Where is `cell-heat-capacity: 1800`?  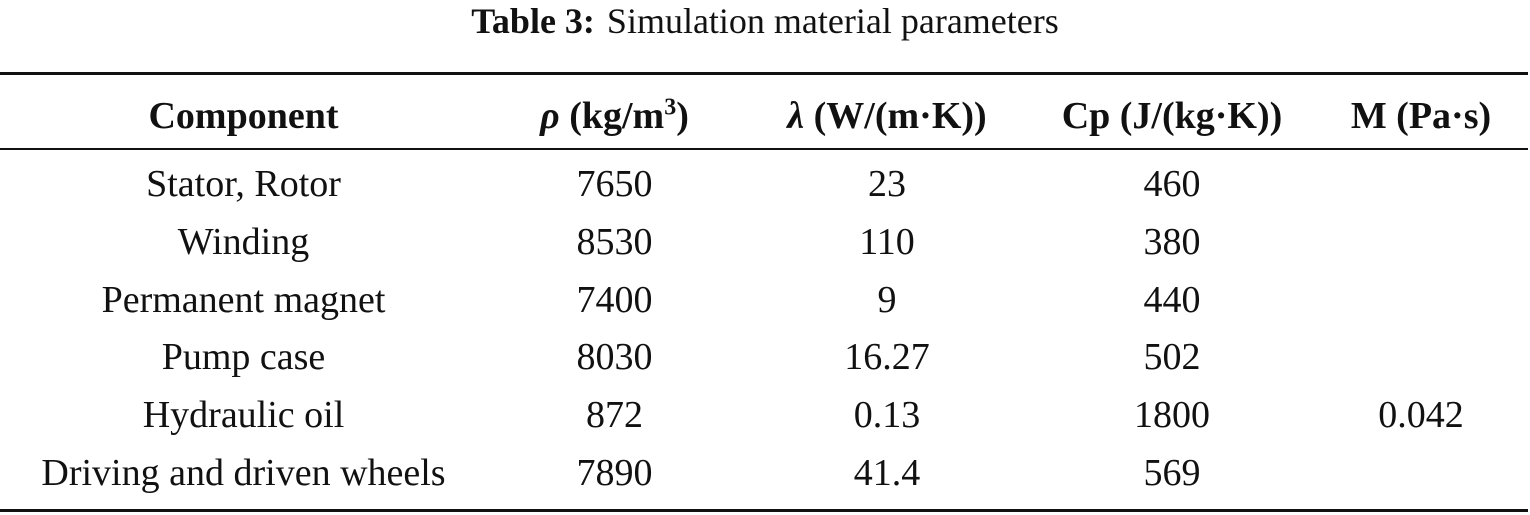
cell-heat-capacity: 1800 is located at coordinates (1172, 415).